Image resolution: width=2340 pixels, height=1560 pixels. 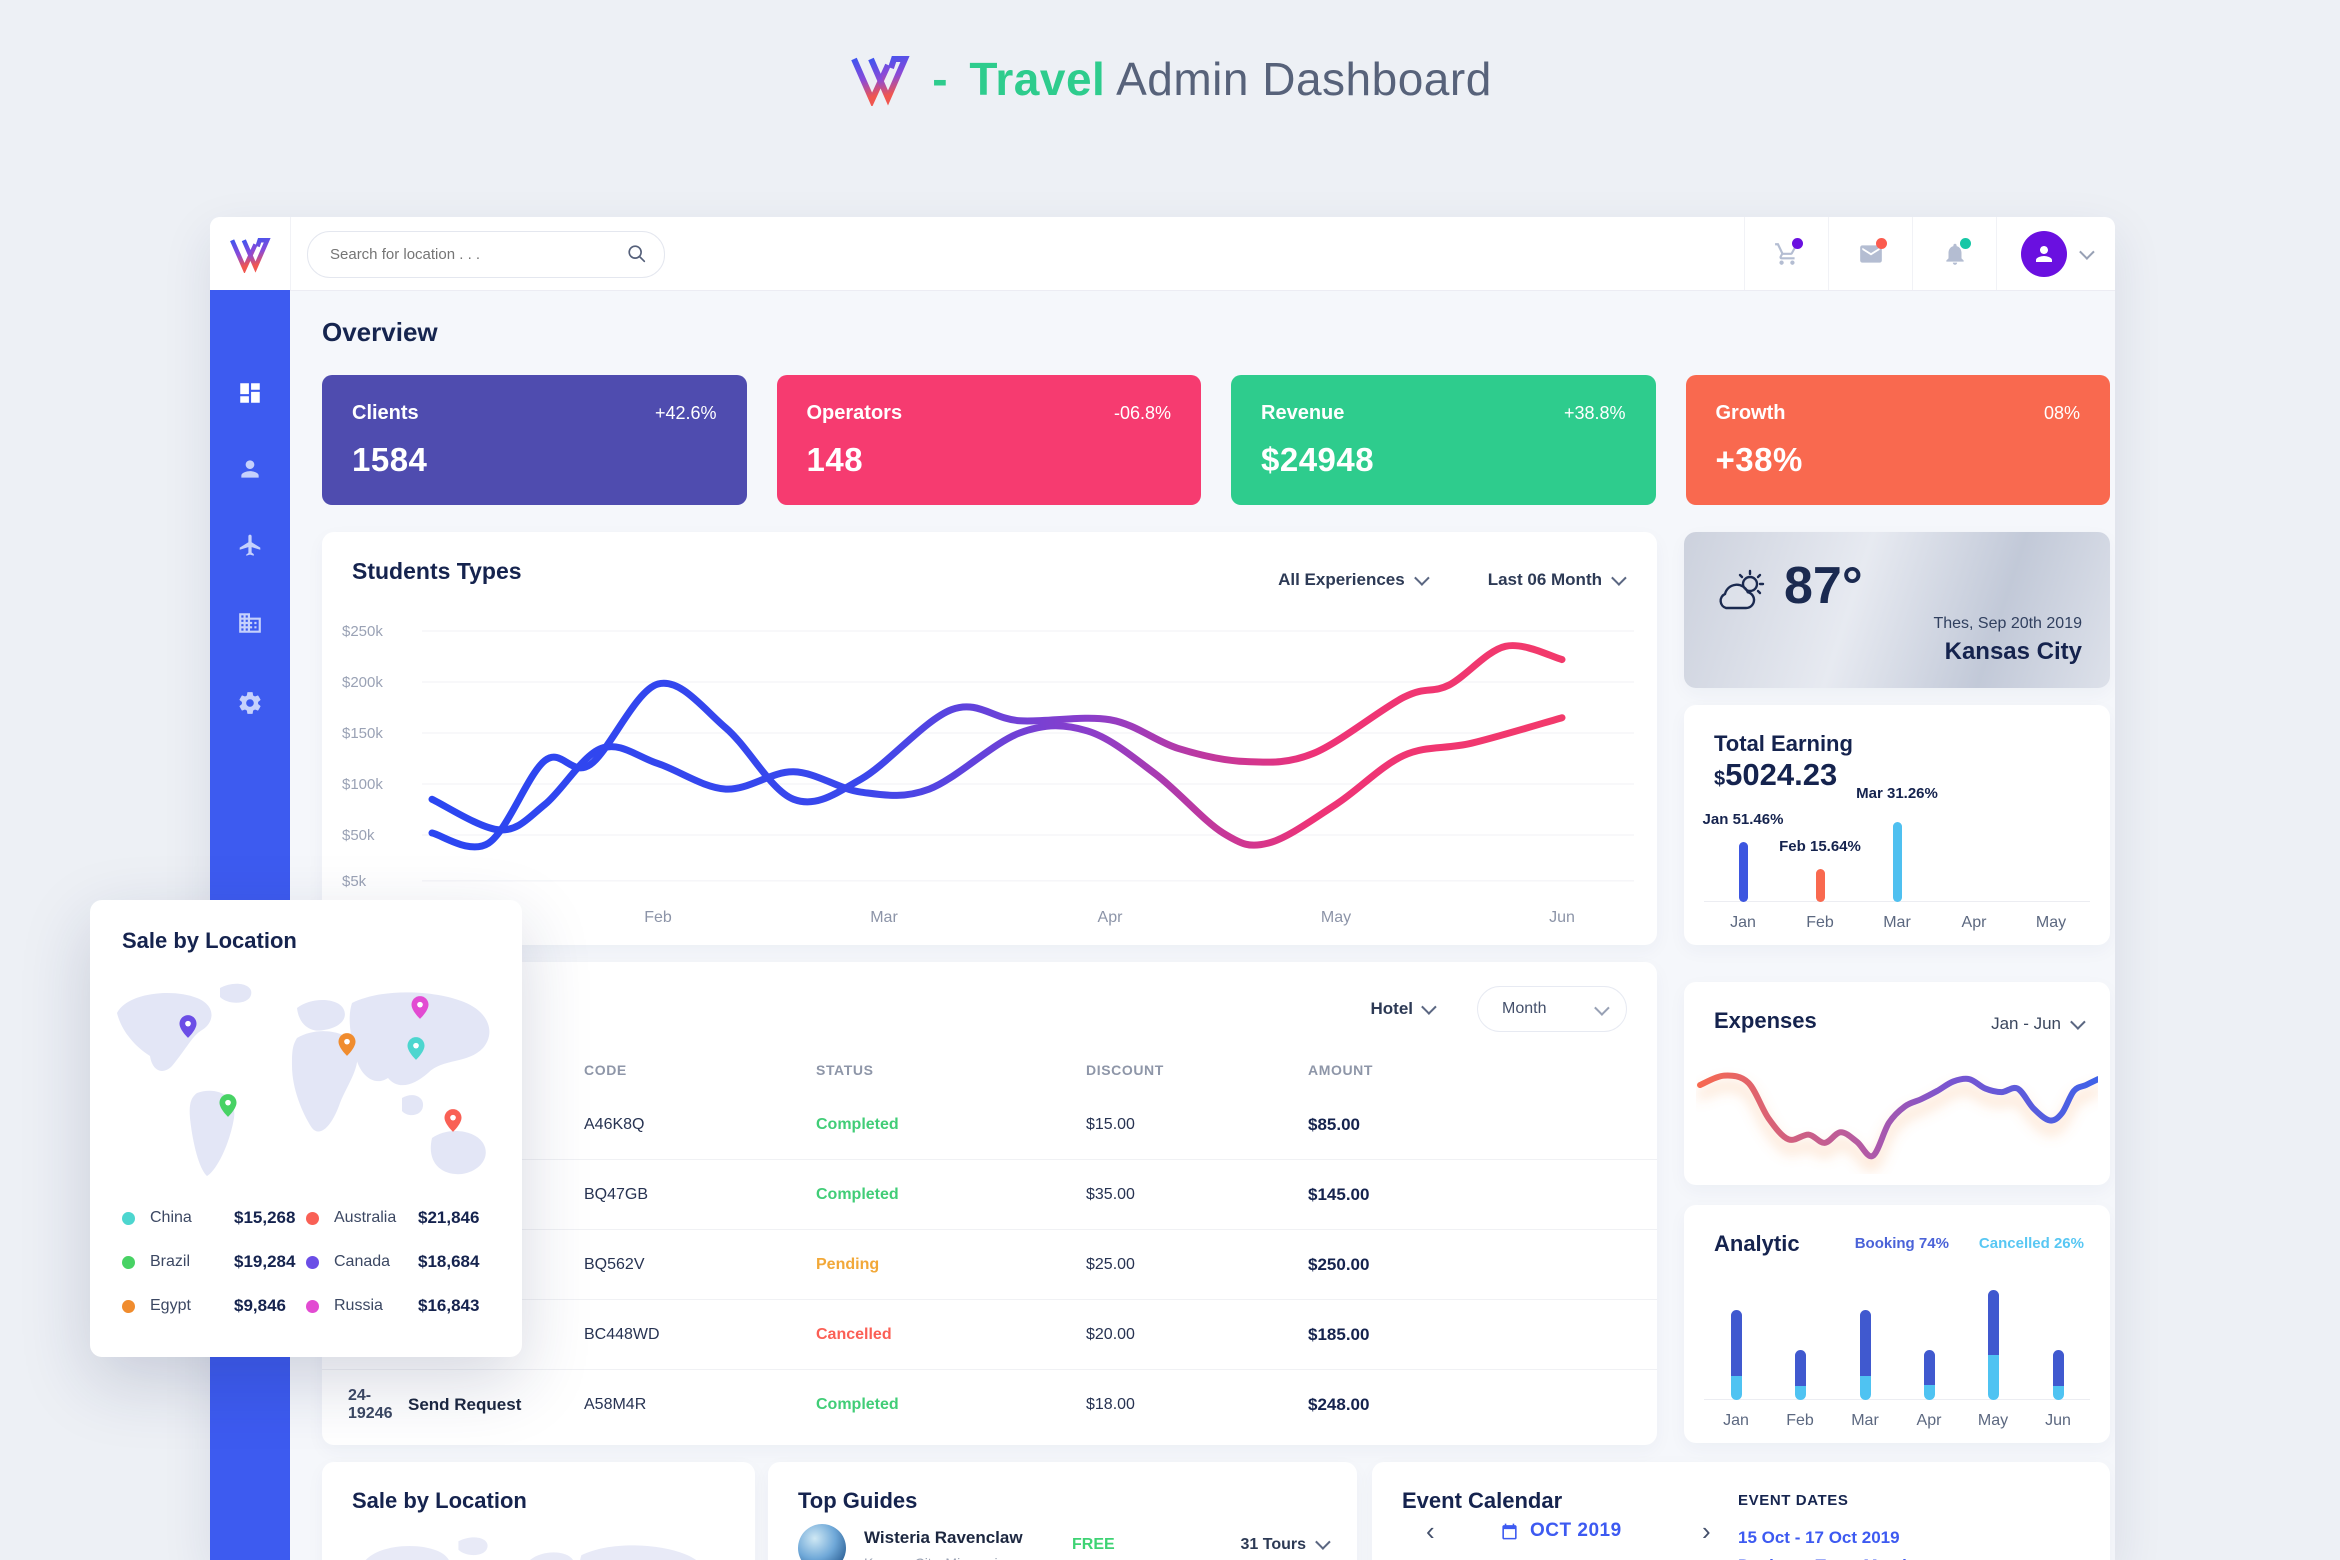 What do you see at coordinates (1552, 1009) in the screenshot?
I see `month-select: Month` at bounding box center [1552, 1009].